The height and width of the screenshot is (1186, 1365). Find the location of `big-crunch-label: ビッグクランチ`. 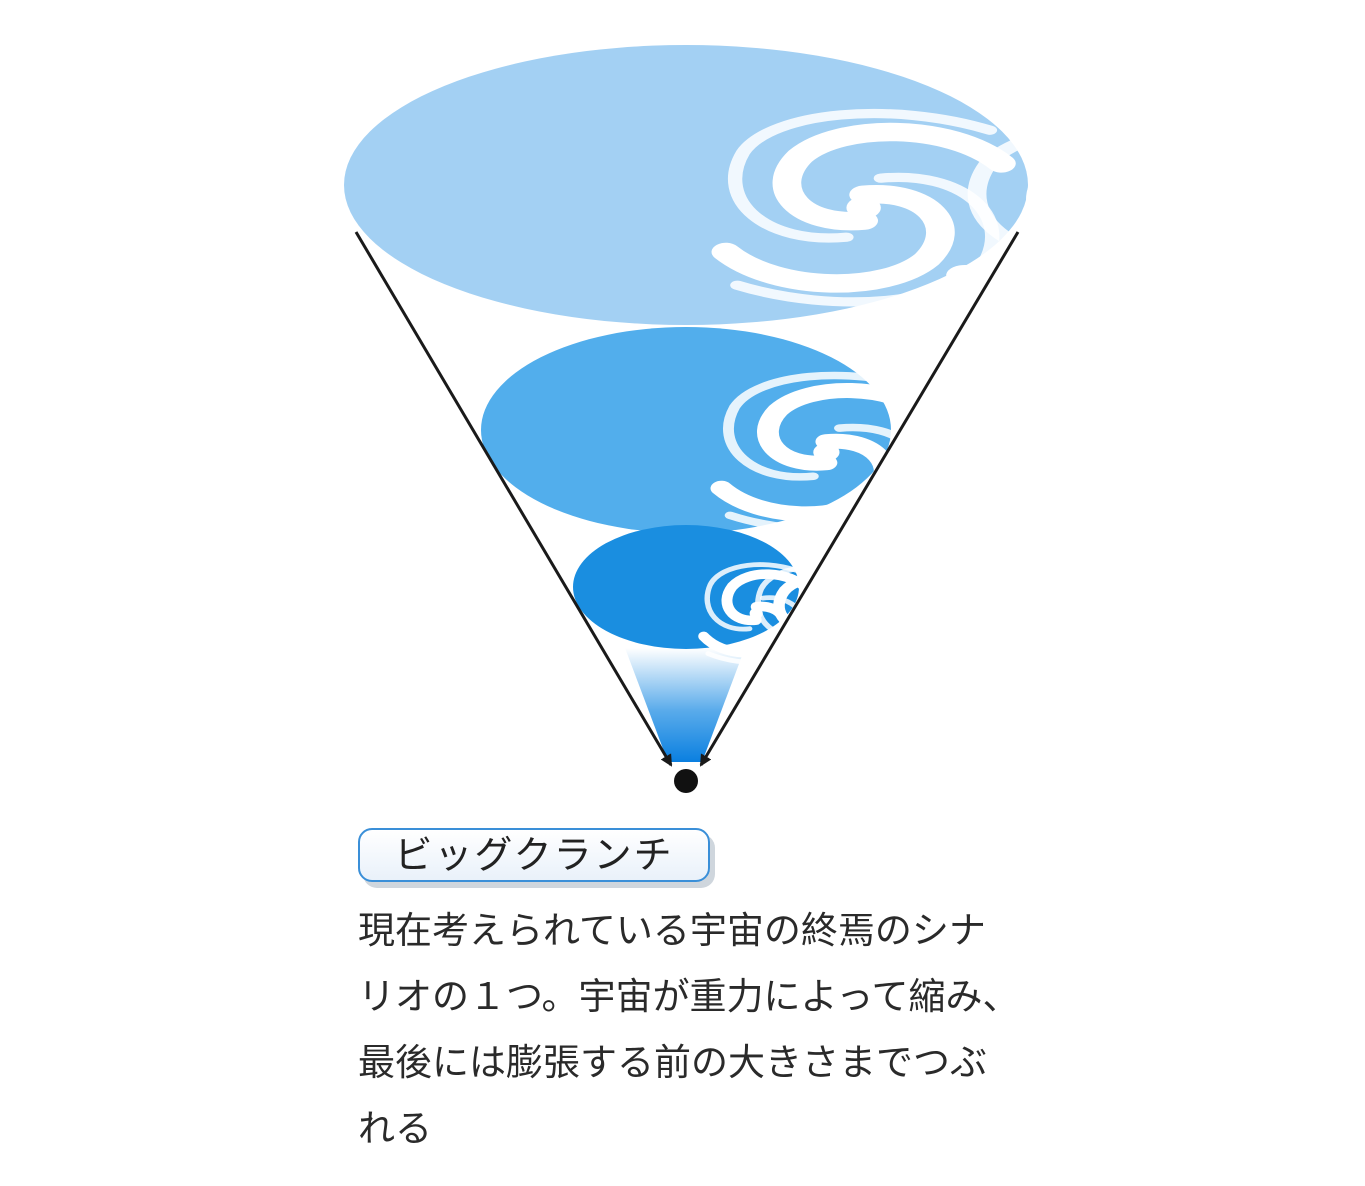

big-crunch-label: ビッグクランチ is located at coordinates (534, 855).